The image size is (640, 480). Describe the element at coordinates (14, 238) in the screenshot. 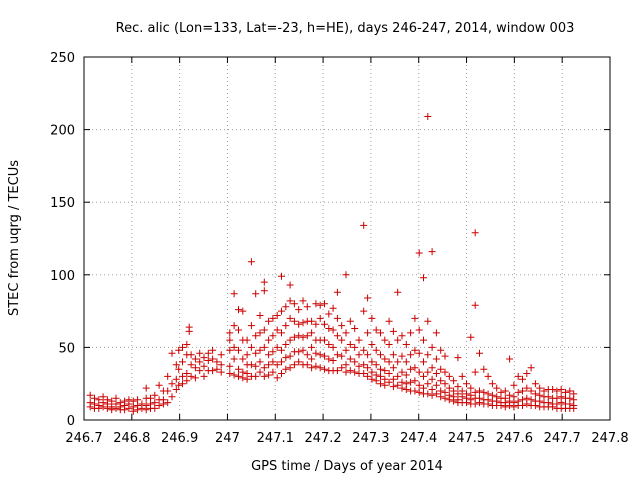

I see `y-axis-label: STEC from uqrg / TECUs` at that location.